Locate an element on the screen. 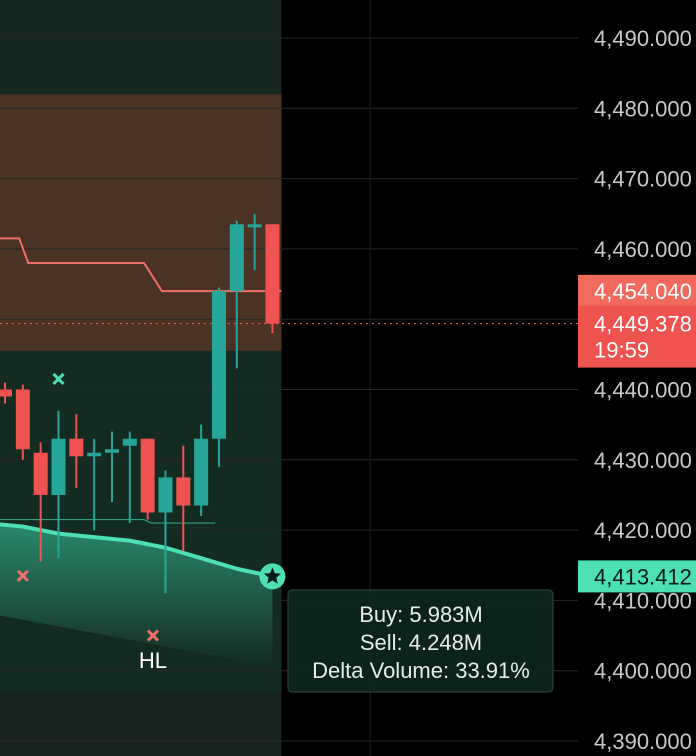  tooltip-box is located at coordinates (420, 641).